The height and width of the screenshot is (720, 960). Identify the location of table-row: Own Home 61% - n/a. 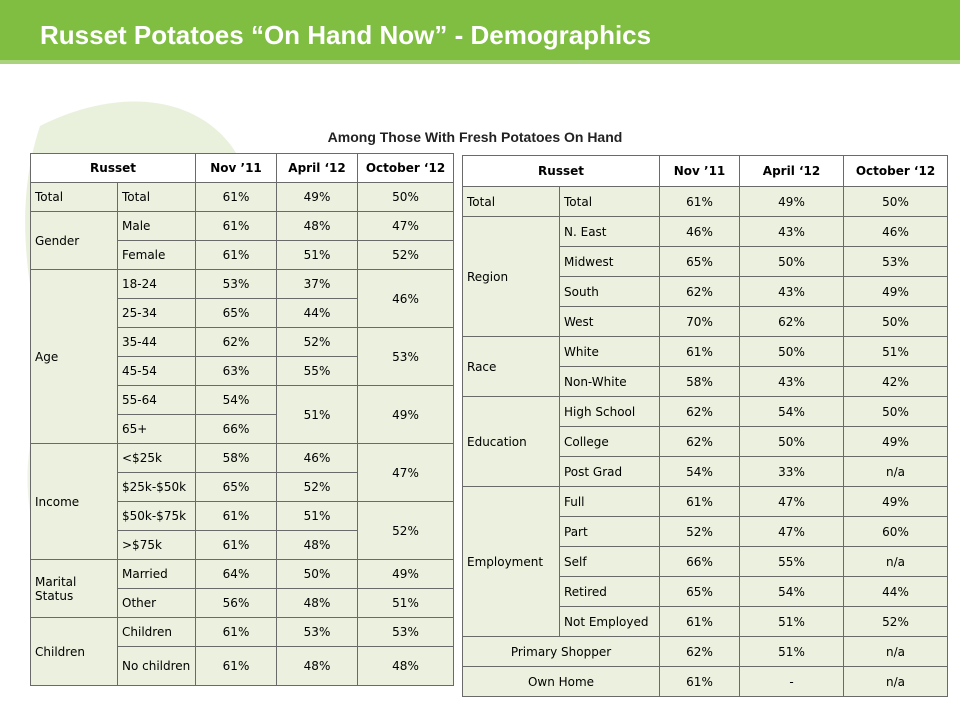
(705, 681).